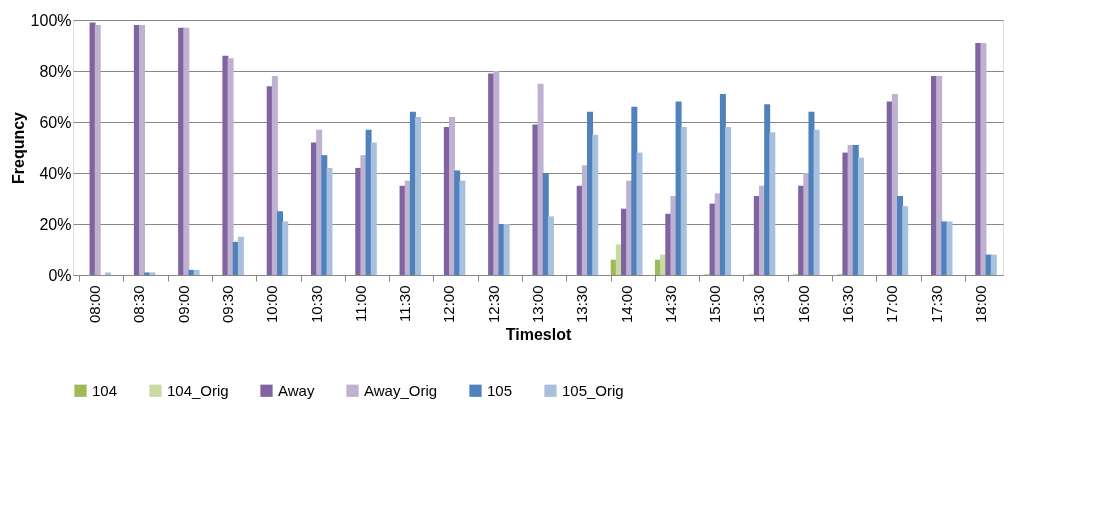  I want to click on x-tick-label: 12:30, so click(493, 304).